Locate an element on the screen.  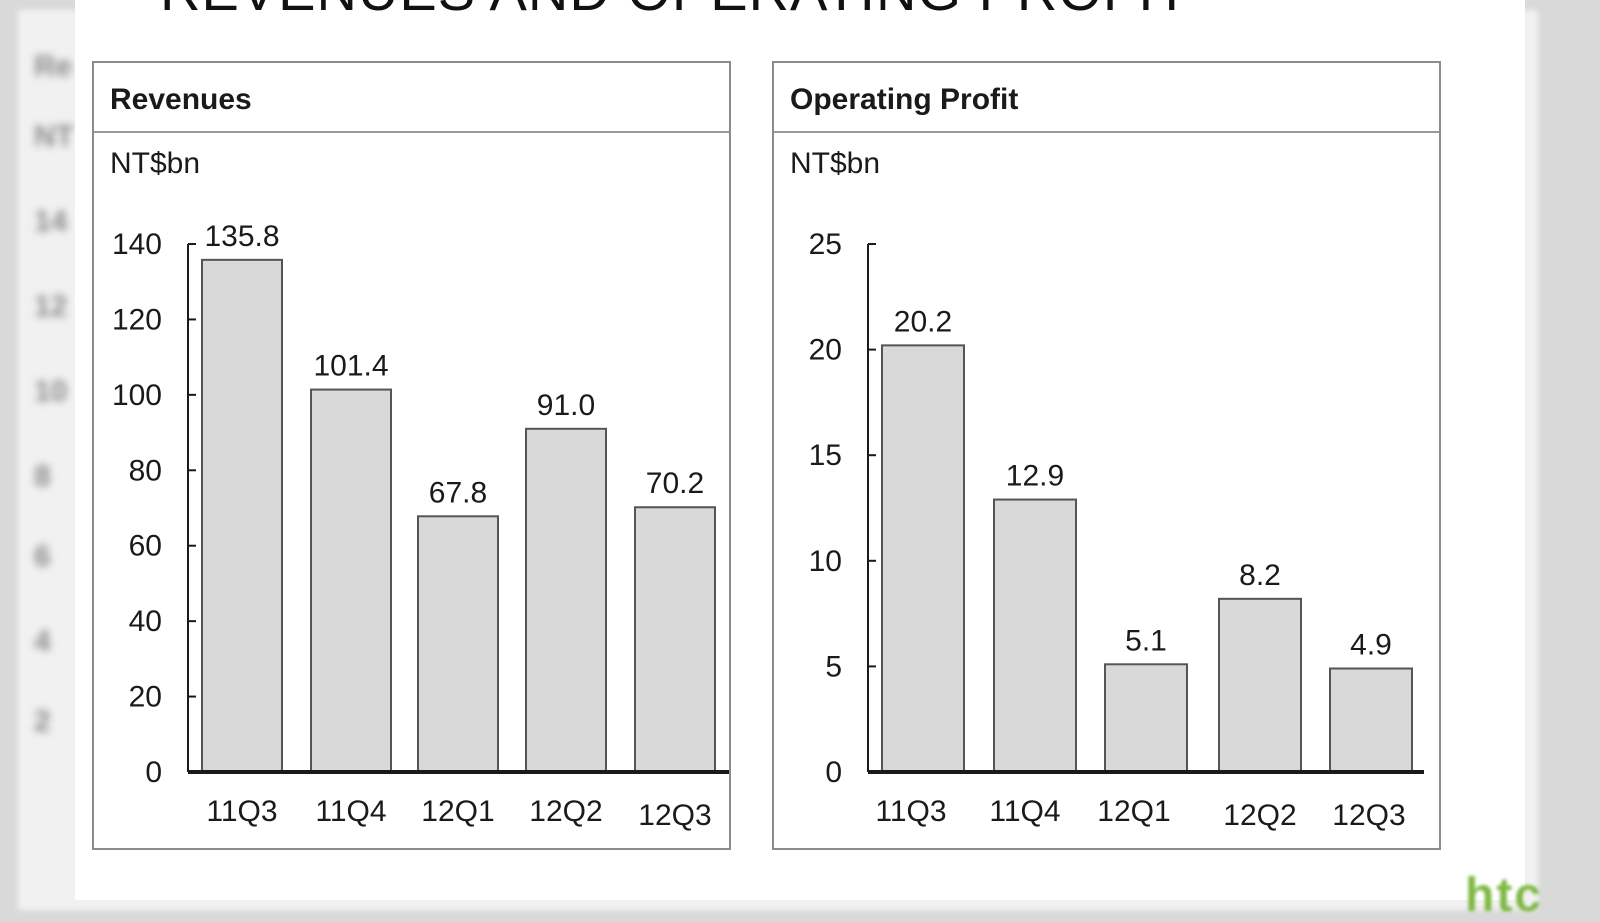
y-tick-label: 120 is located at coordinates (137, 319).